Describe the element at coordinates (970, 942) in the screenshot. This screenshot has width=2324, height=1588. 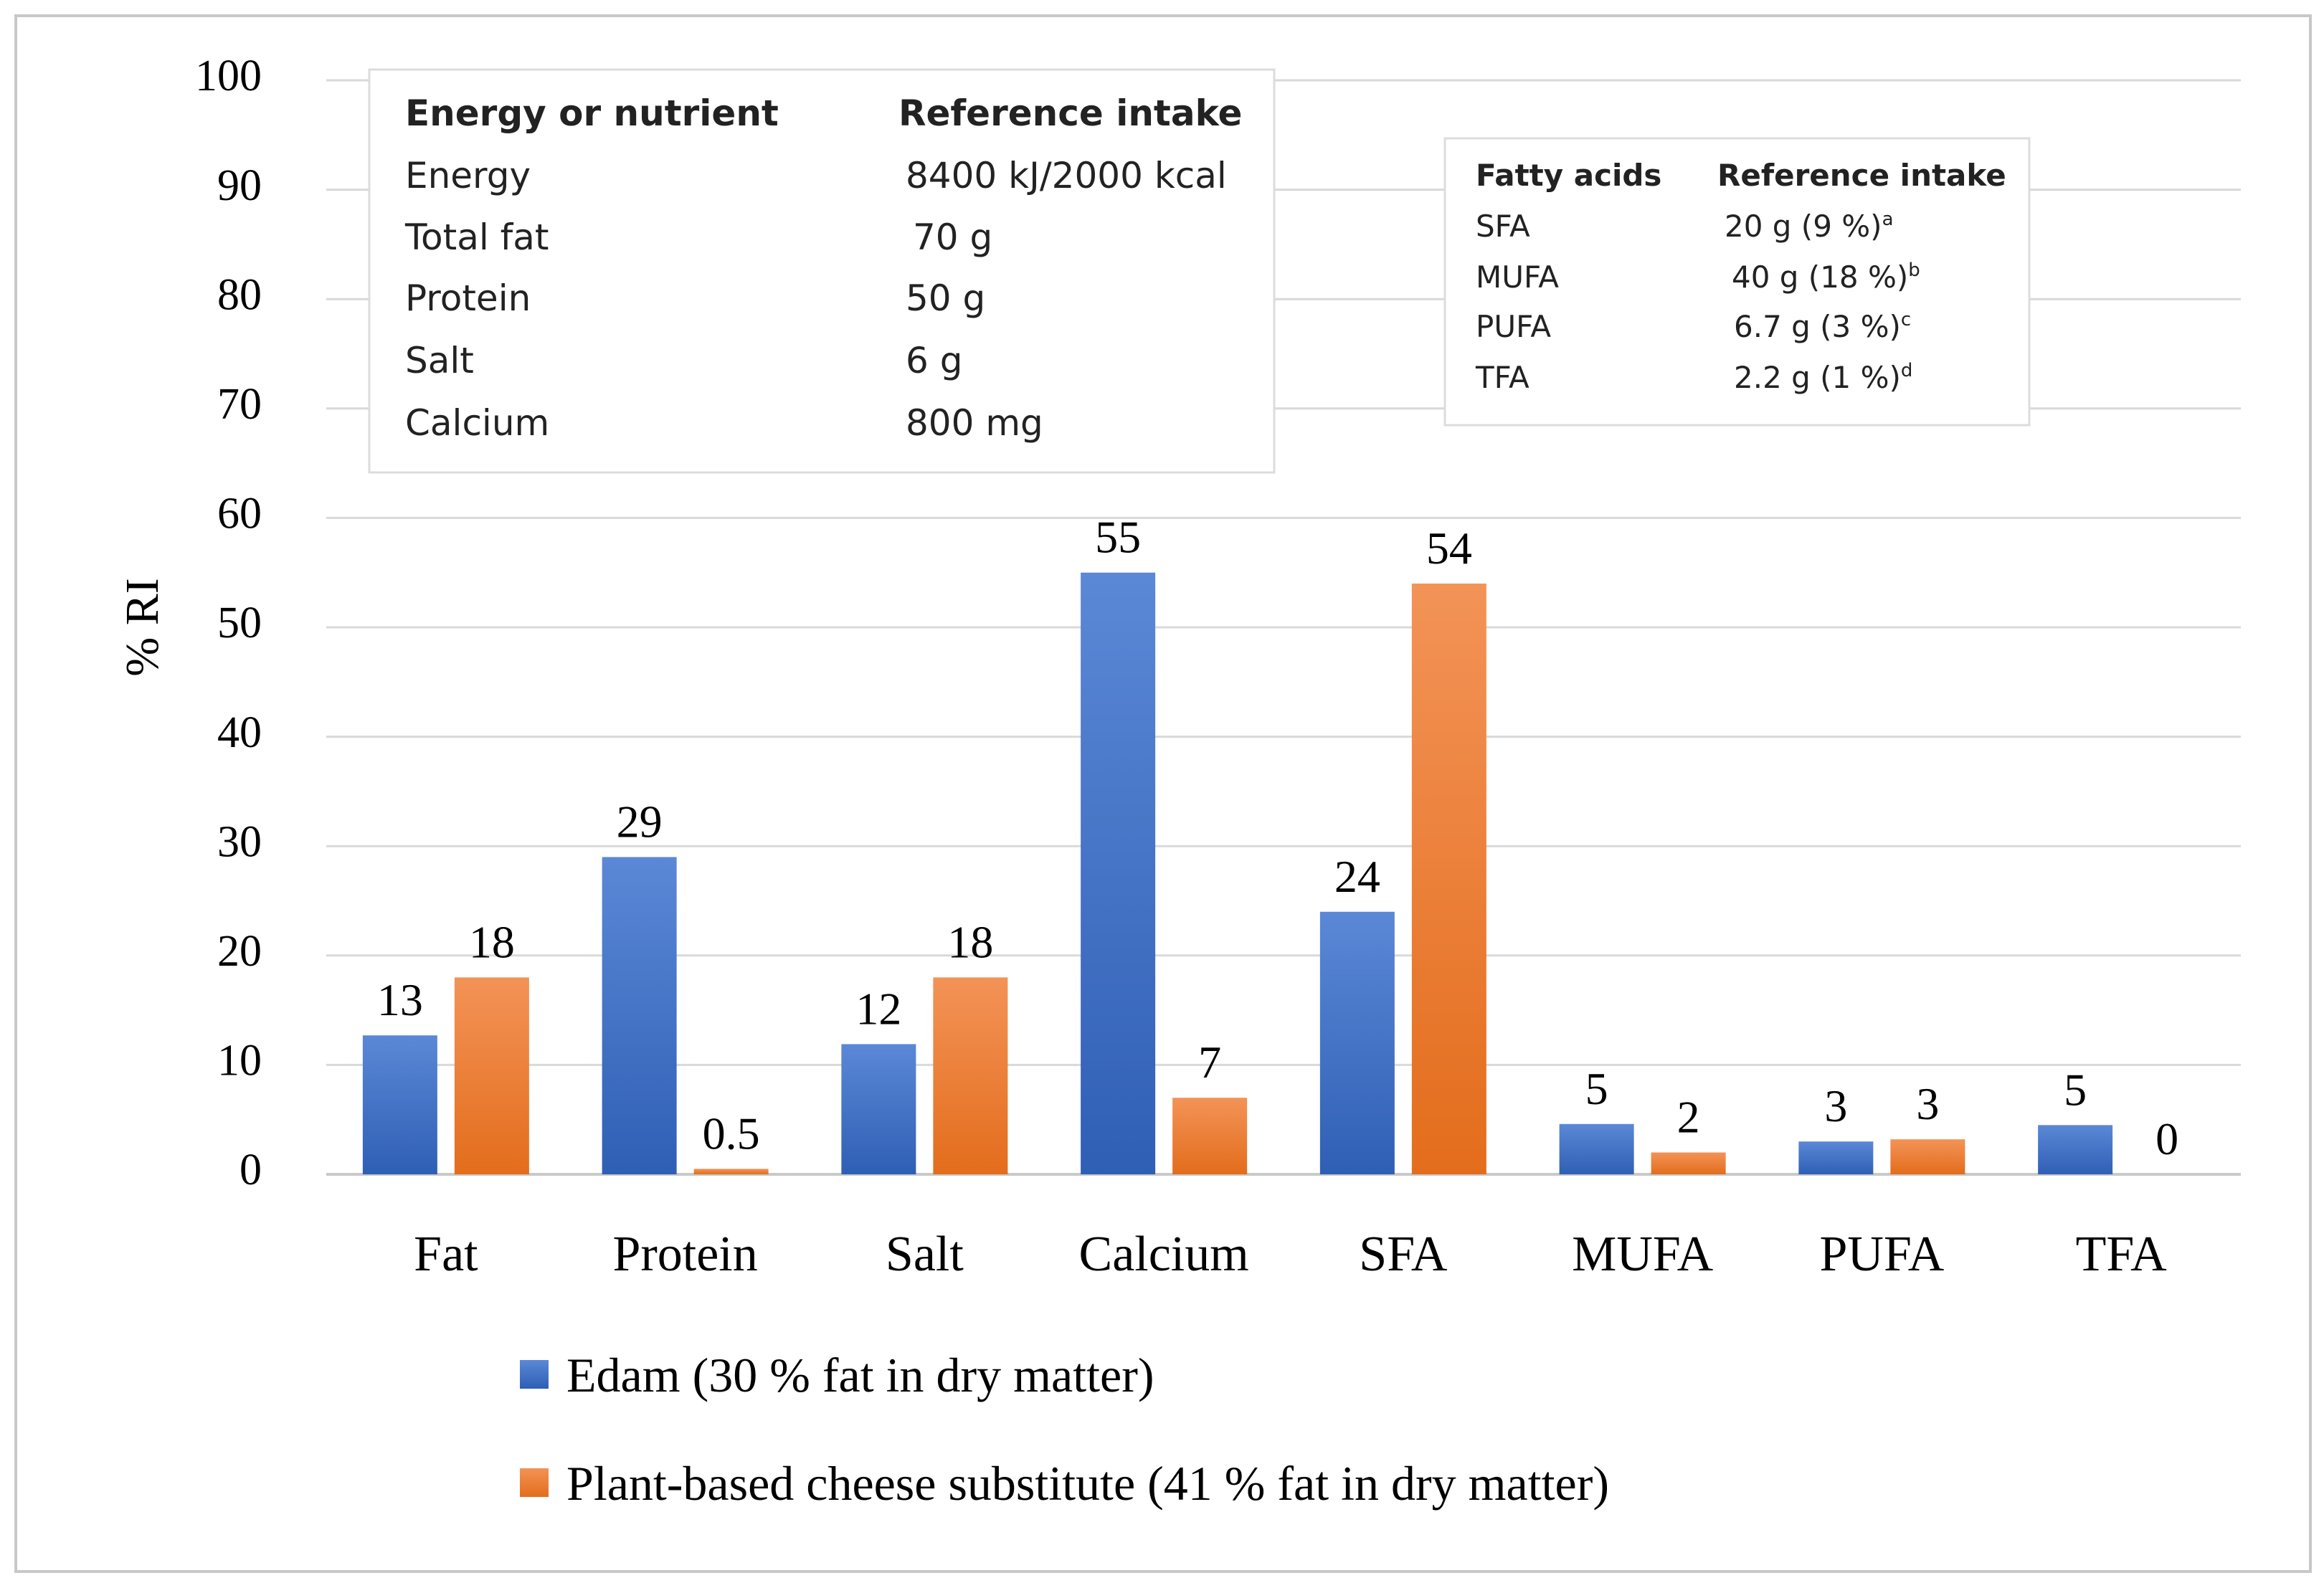
I see `data-label-salt-plant-based: 18` at that location.